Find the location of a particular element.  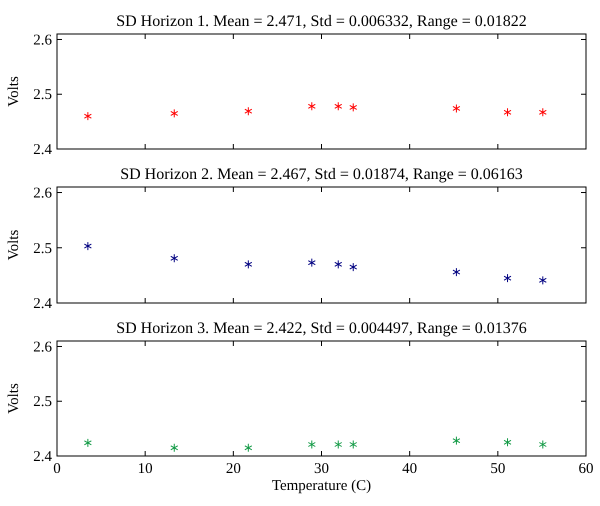

x-tick-label: 40 is located at coordinates (410, 469).